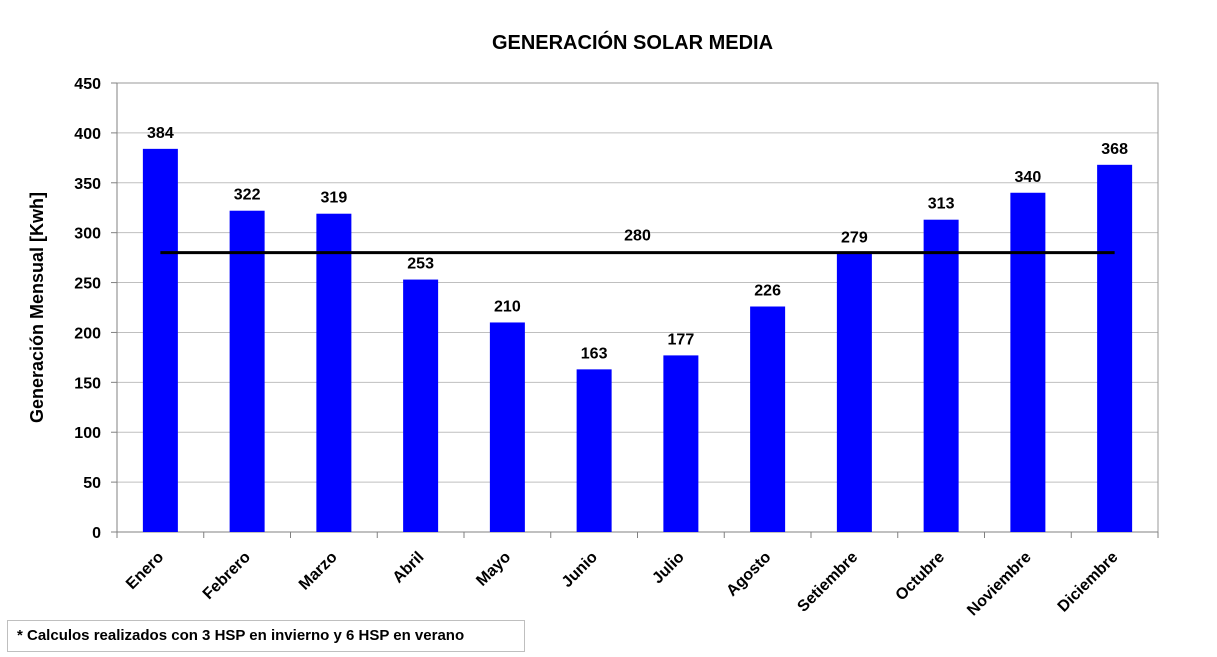 This screenshot has height=657, width=1217. What do you see at coordinates (999, 584) in the screenshot?
I see `x-tick-label: Noviembre` at bounding box center [999, 584].